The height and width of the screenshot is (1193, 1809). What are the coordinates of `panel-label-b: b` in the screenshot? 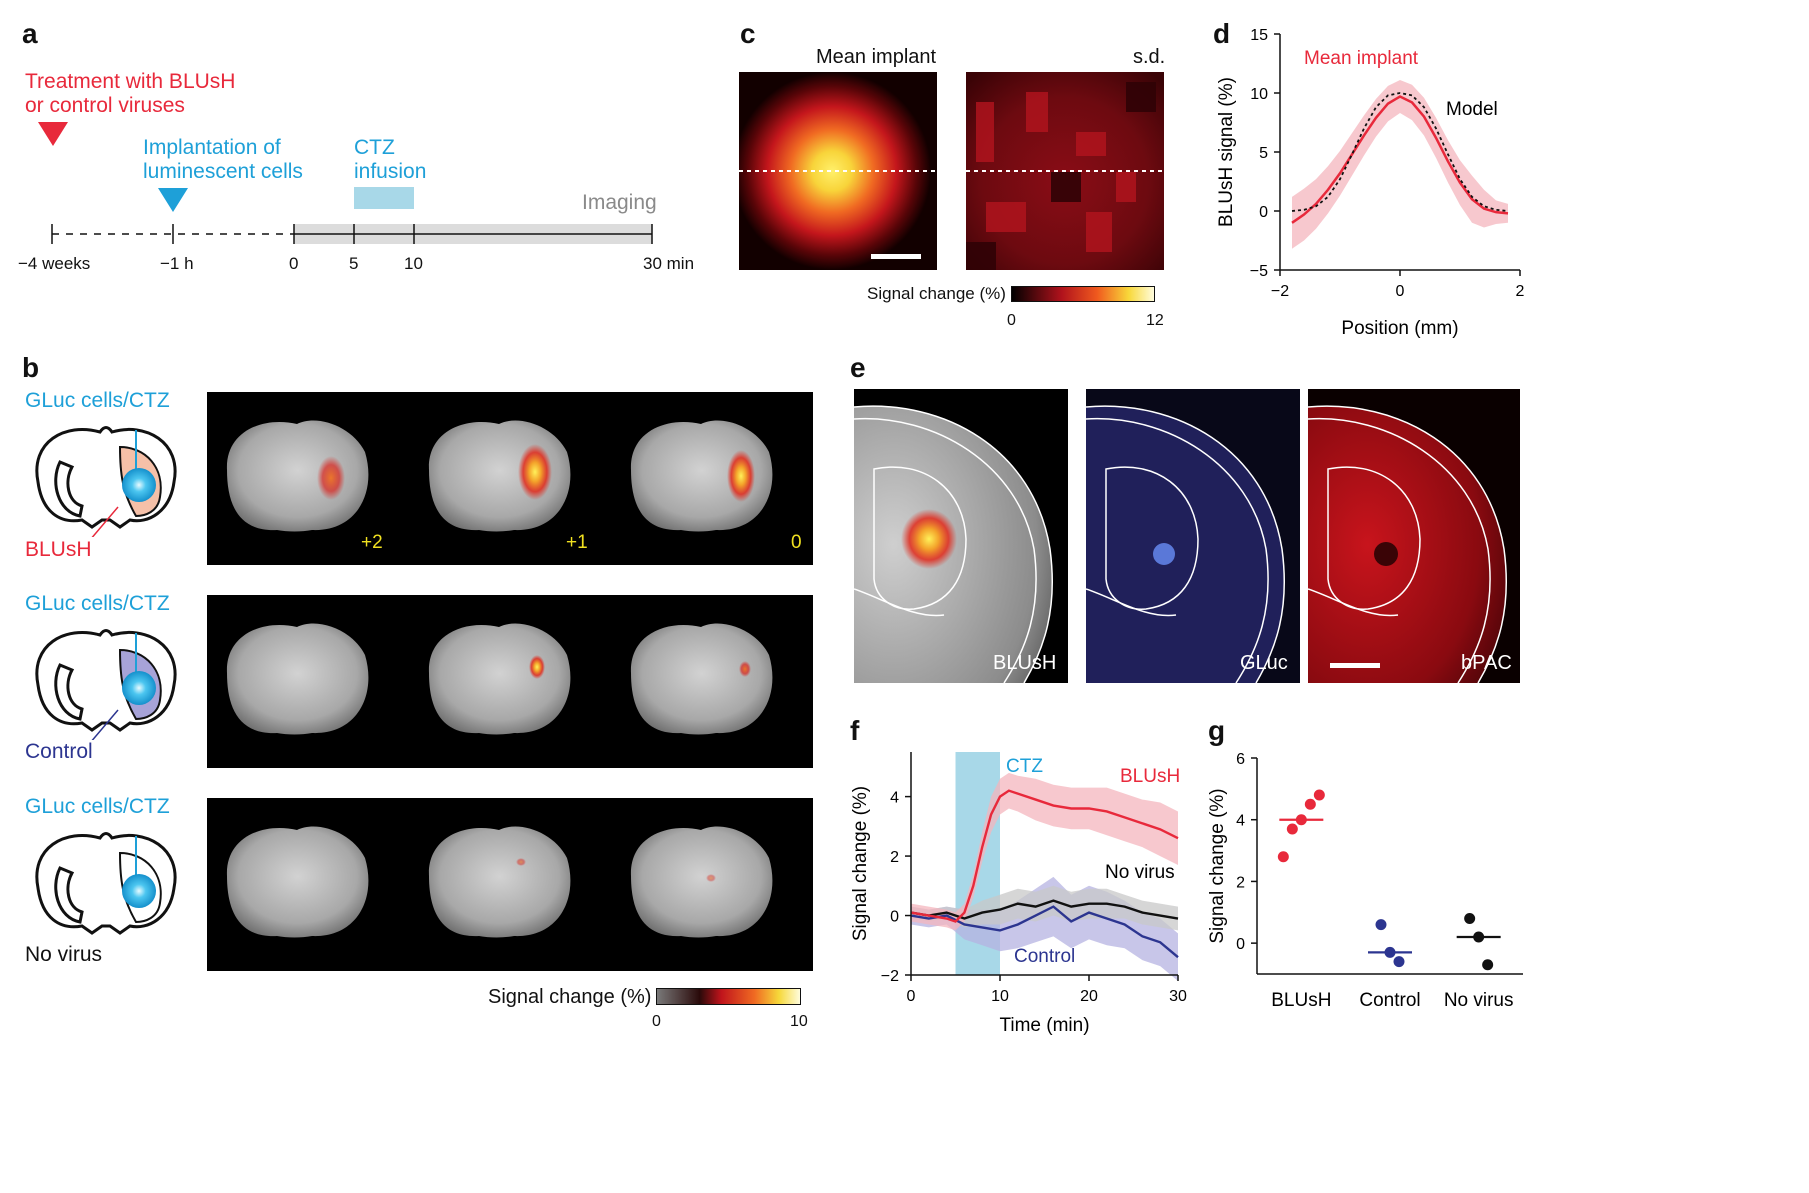 It's located at (31, 367).